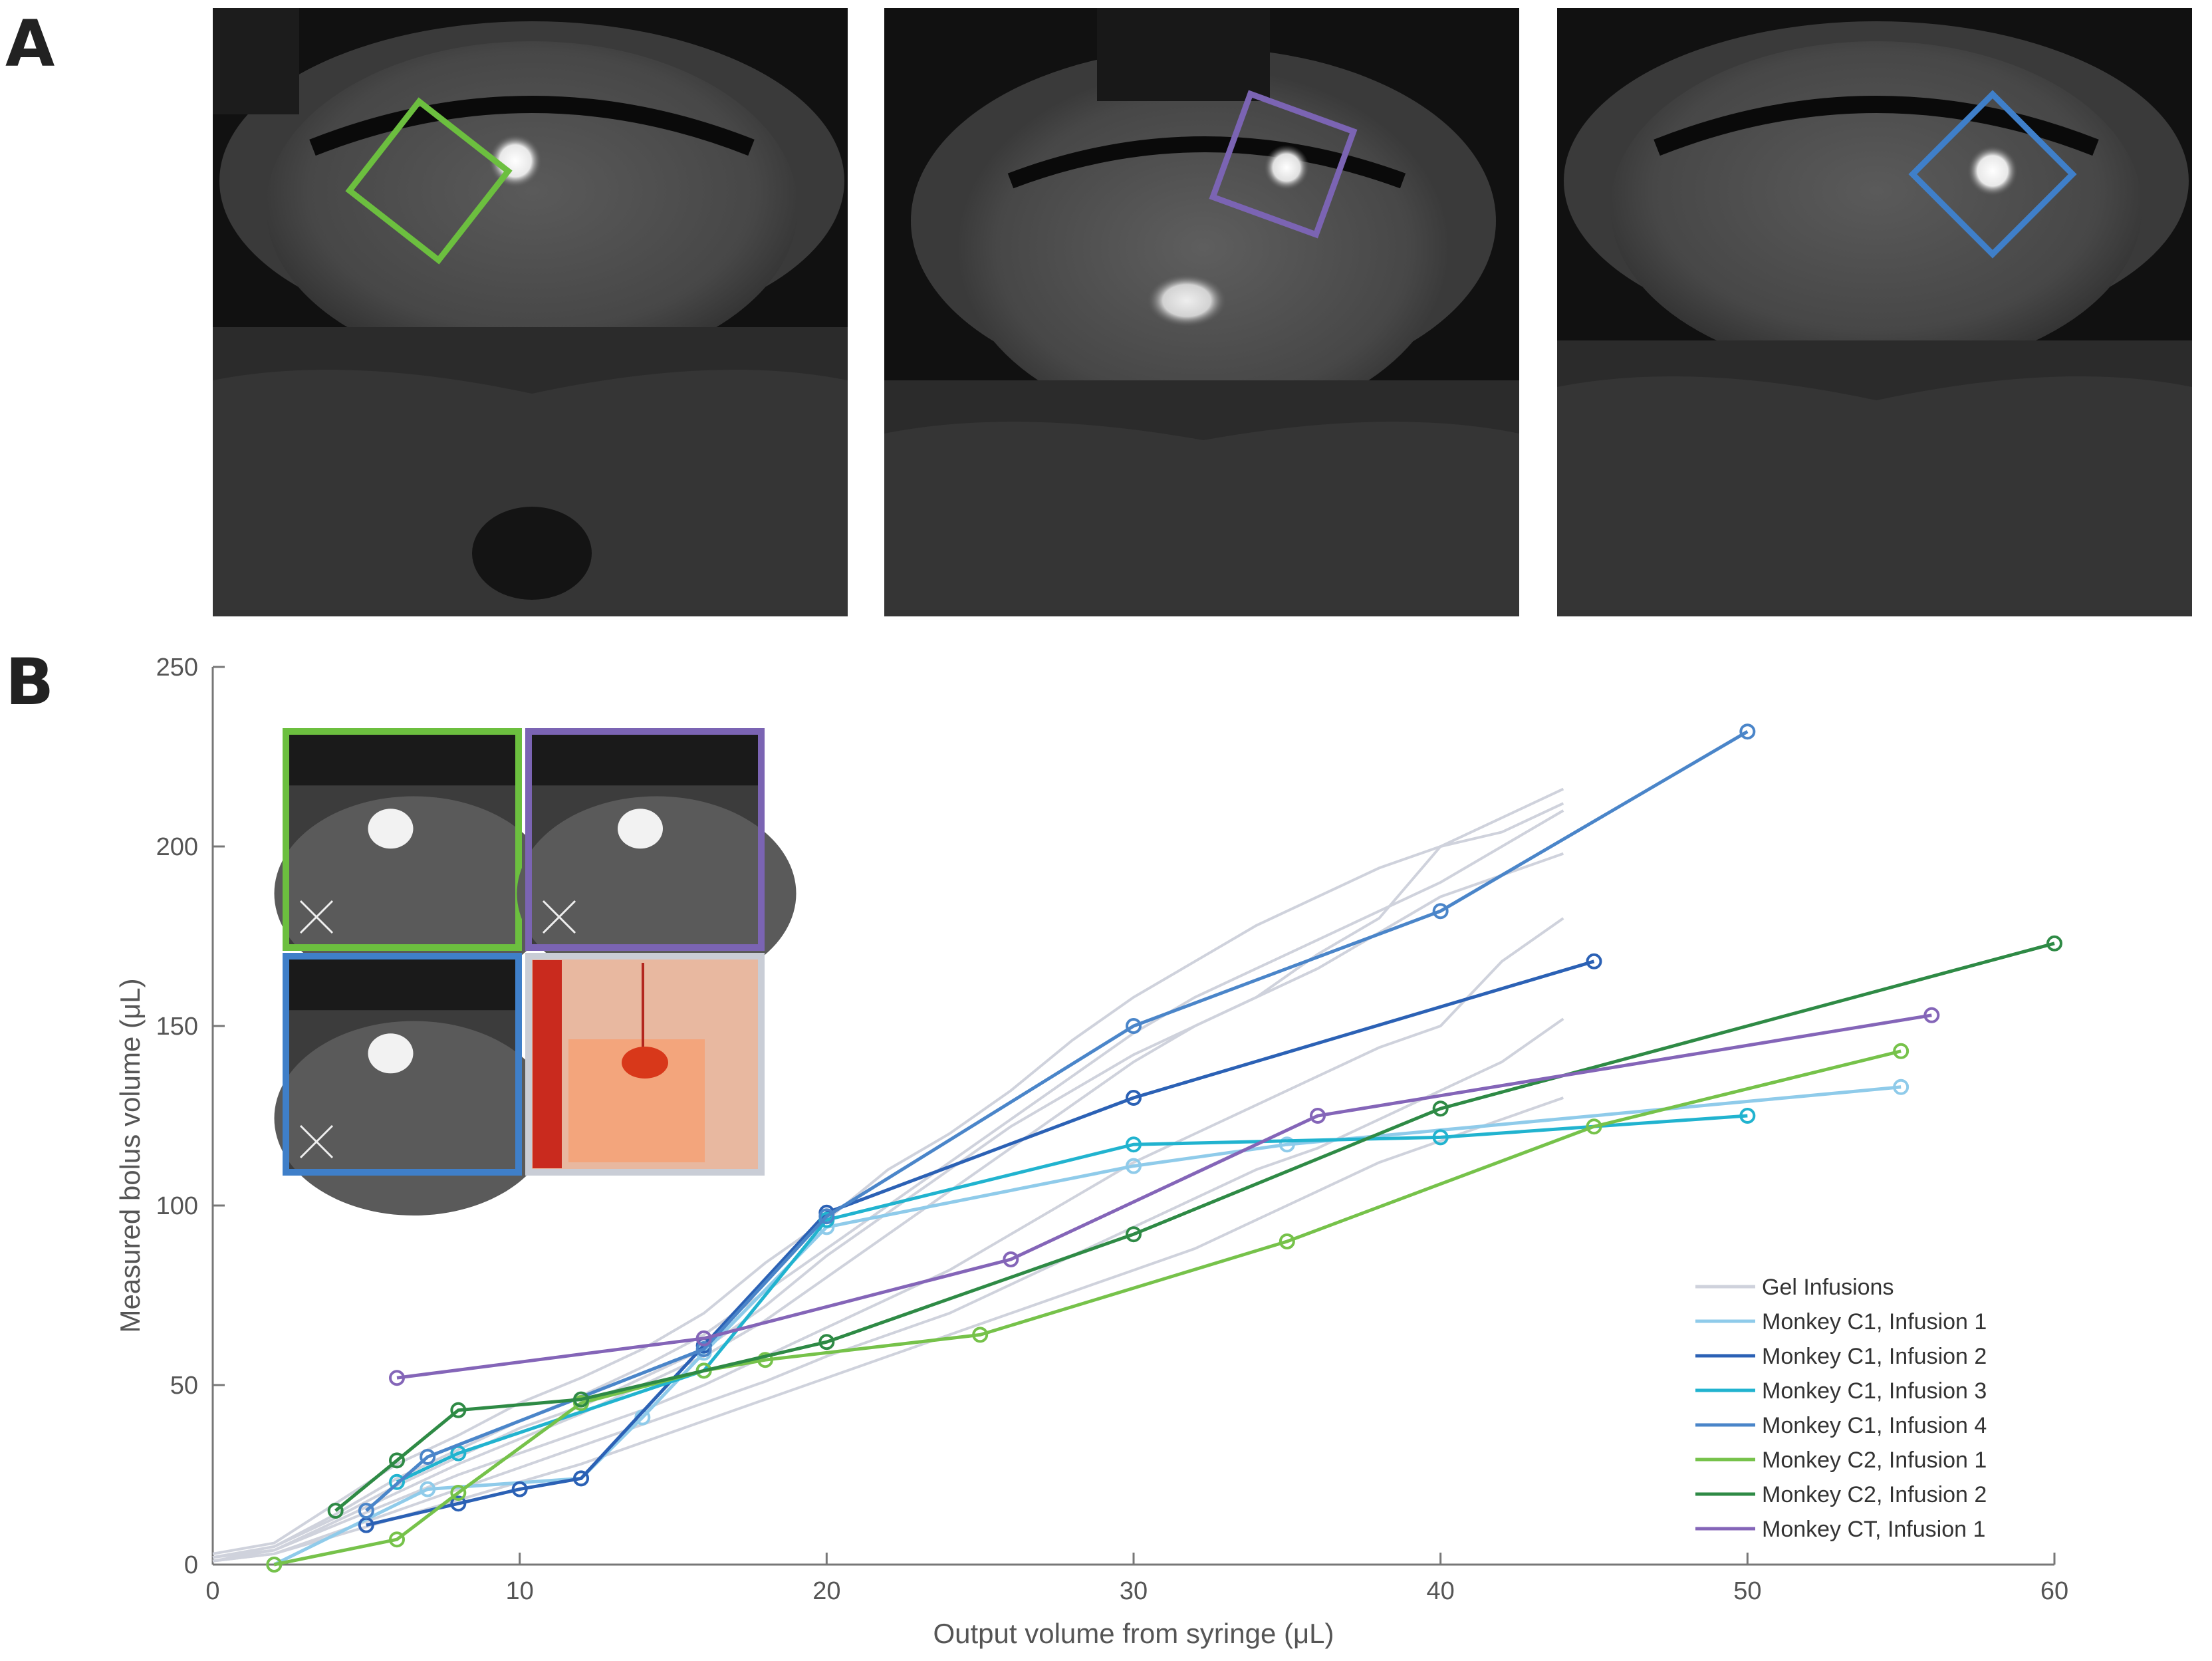 The image size is (2212, 1661). What do you see at coordinates (177, 847) in the screenshot?
I see `y-tick-label: 200` at bounding box center [177, 847].